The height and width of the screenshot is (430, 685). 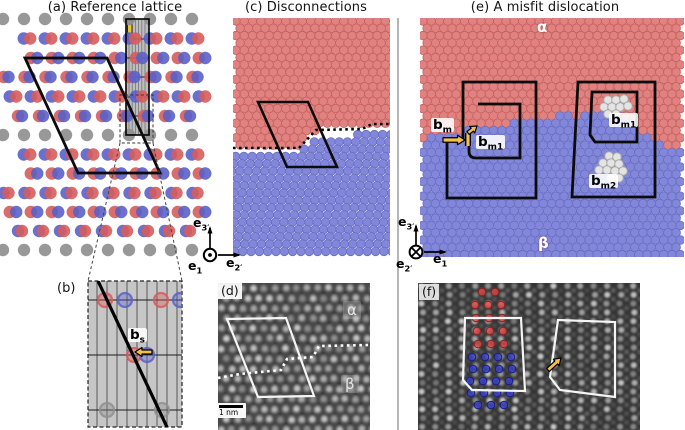 I want to click on bs-sub: s, so click(x=142, y=340).